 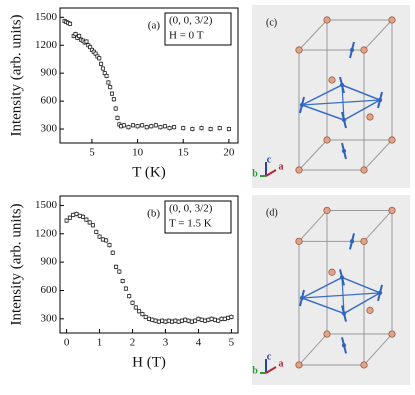 What do you see at coordinates (49, 129) in the screenshot?
I see `y-tick-label: 300` at bounding box center [49, 129].